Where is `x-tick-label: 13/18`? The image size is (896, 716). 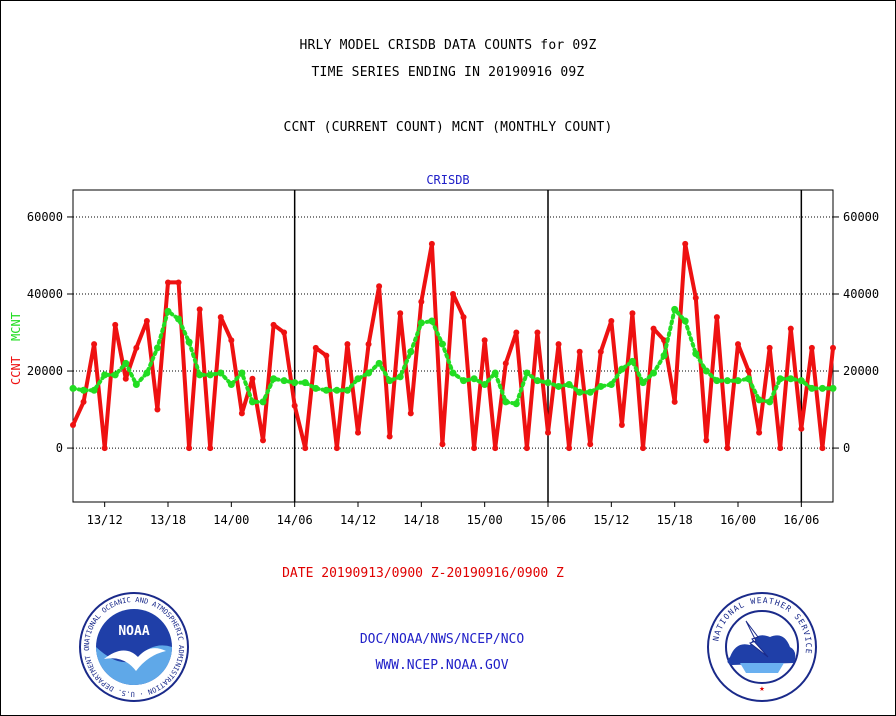
x-tick-label: 13/18 is located at coordinates (168, 520).